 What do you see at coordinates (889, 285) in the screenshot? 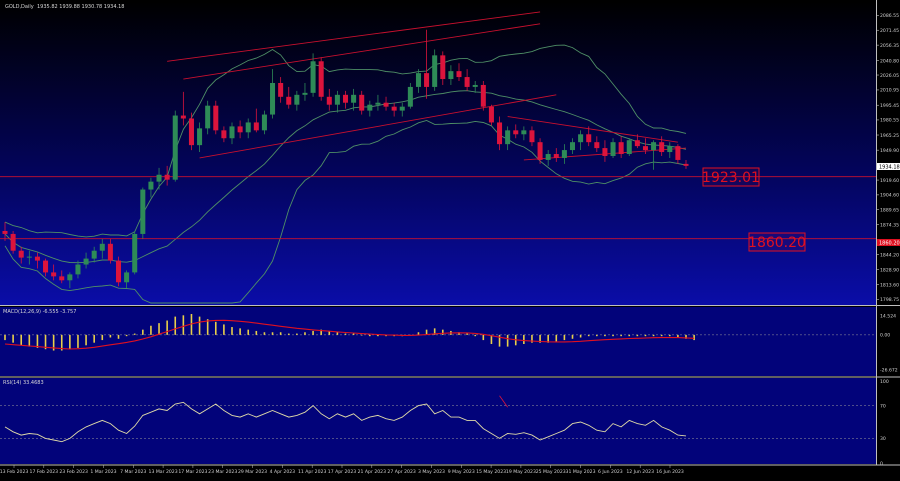
I see `price-tick-label: 1813.60` at bounding box center [889, 285].